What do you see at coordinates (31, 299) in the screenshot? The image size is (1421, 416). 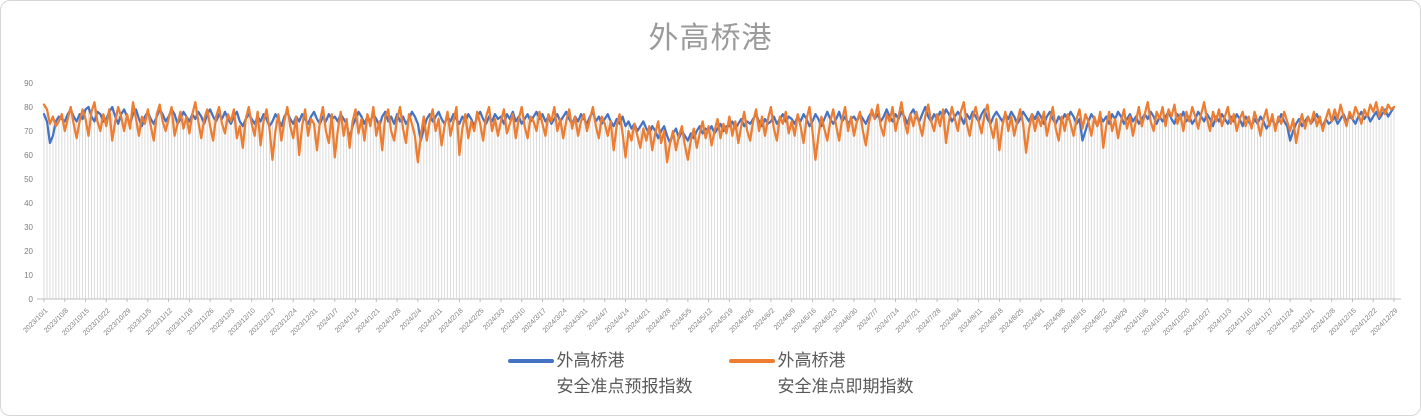 I see `y-tick-label: 0` at bounding box center [31, 299].